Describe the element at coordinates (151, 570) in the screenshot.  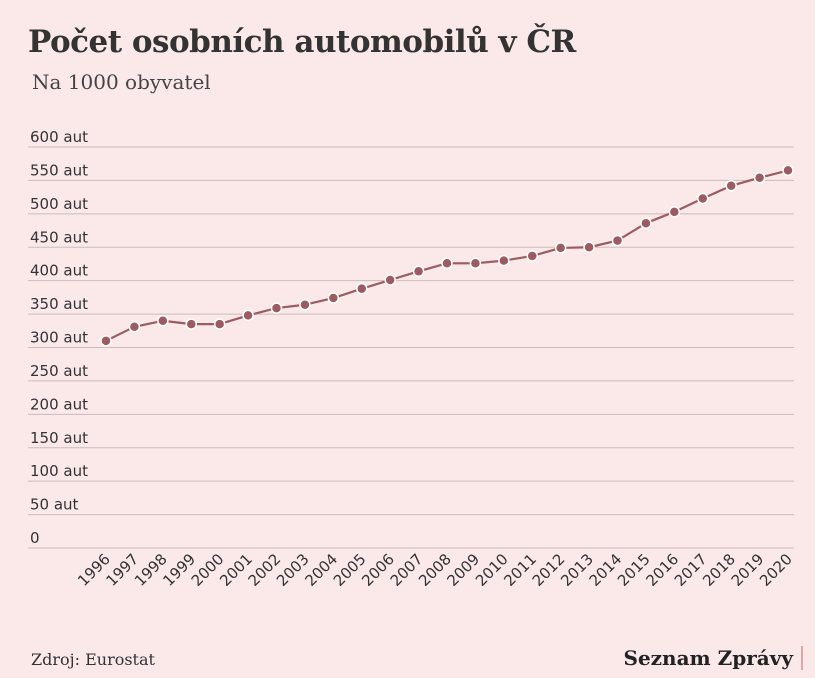
I see `x-tick-label: 1998` at that location.